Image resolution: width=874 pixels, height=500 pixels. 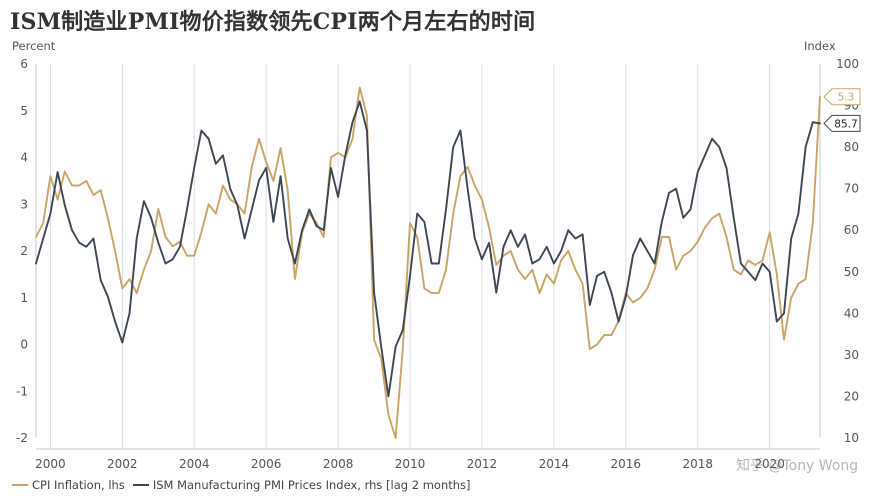 What do you see at coordinates (338, 464) in the screenshot?
I see `x-tick-label: 2008` at bounding box center [338, 464].